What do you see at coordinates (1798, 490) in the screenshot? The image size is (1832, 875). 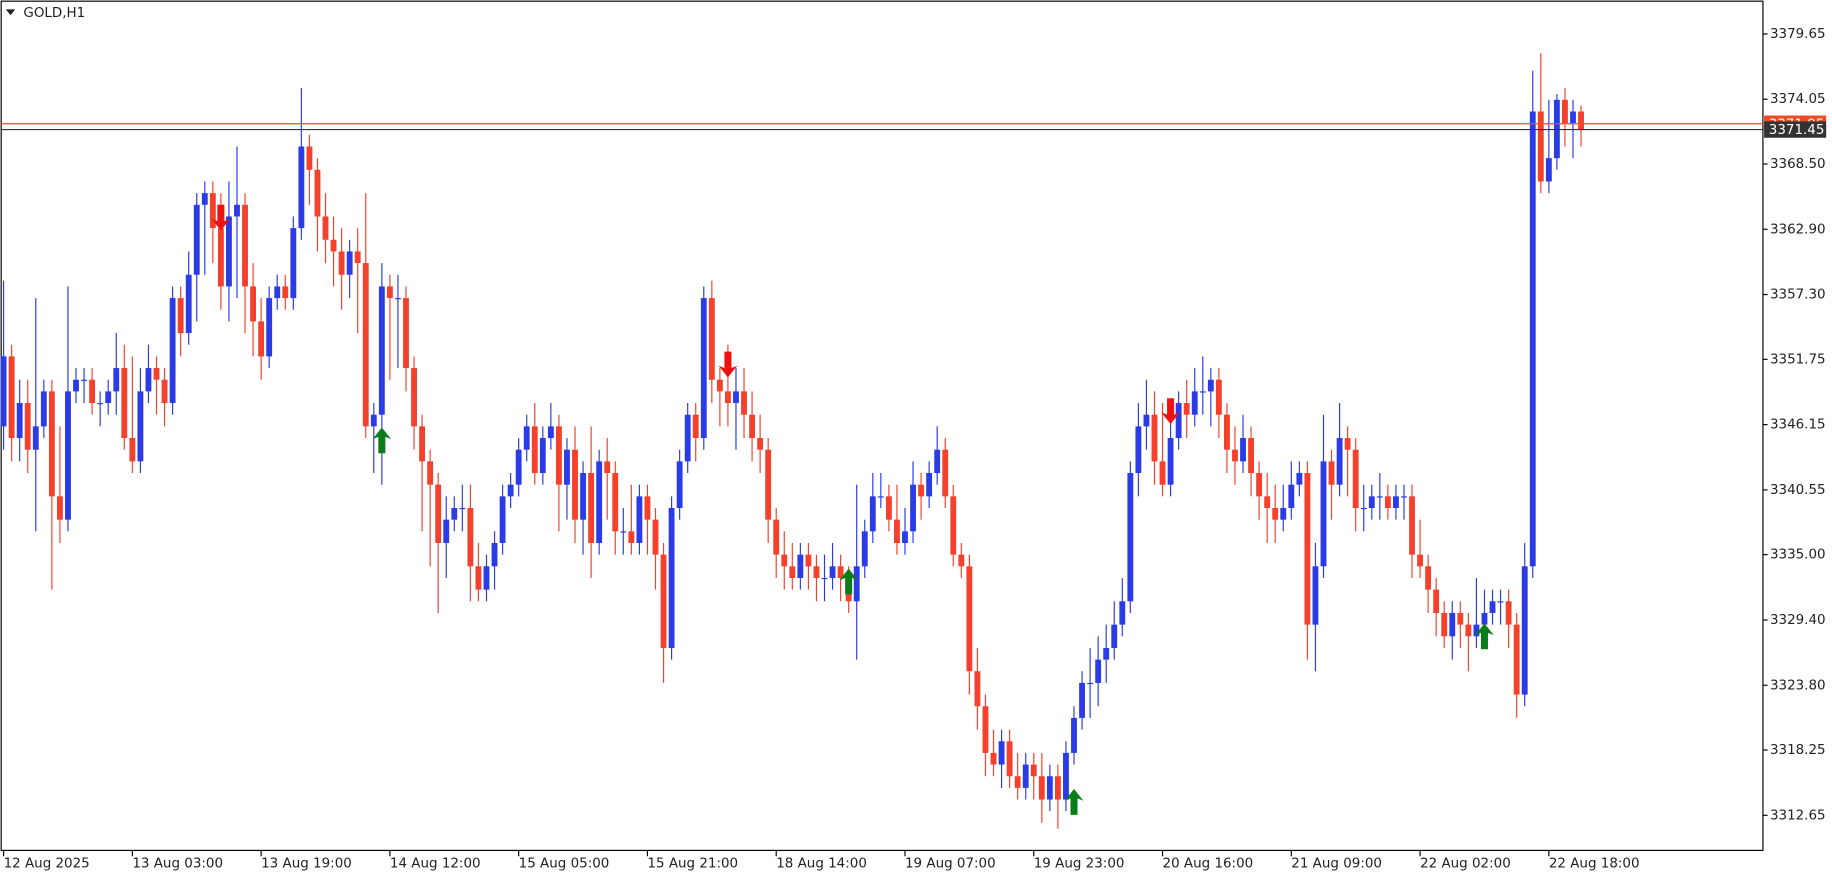 I see `y-tick-label: 3340.55` at bounding box center [1798, 490].